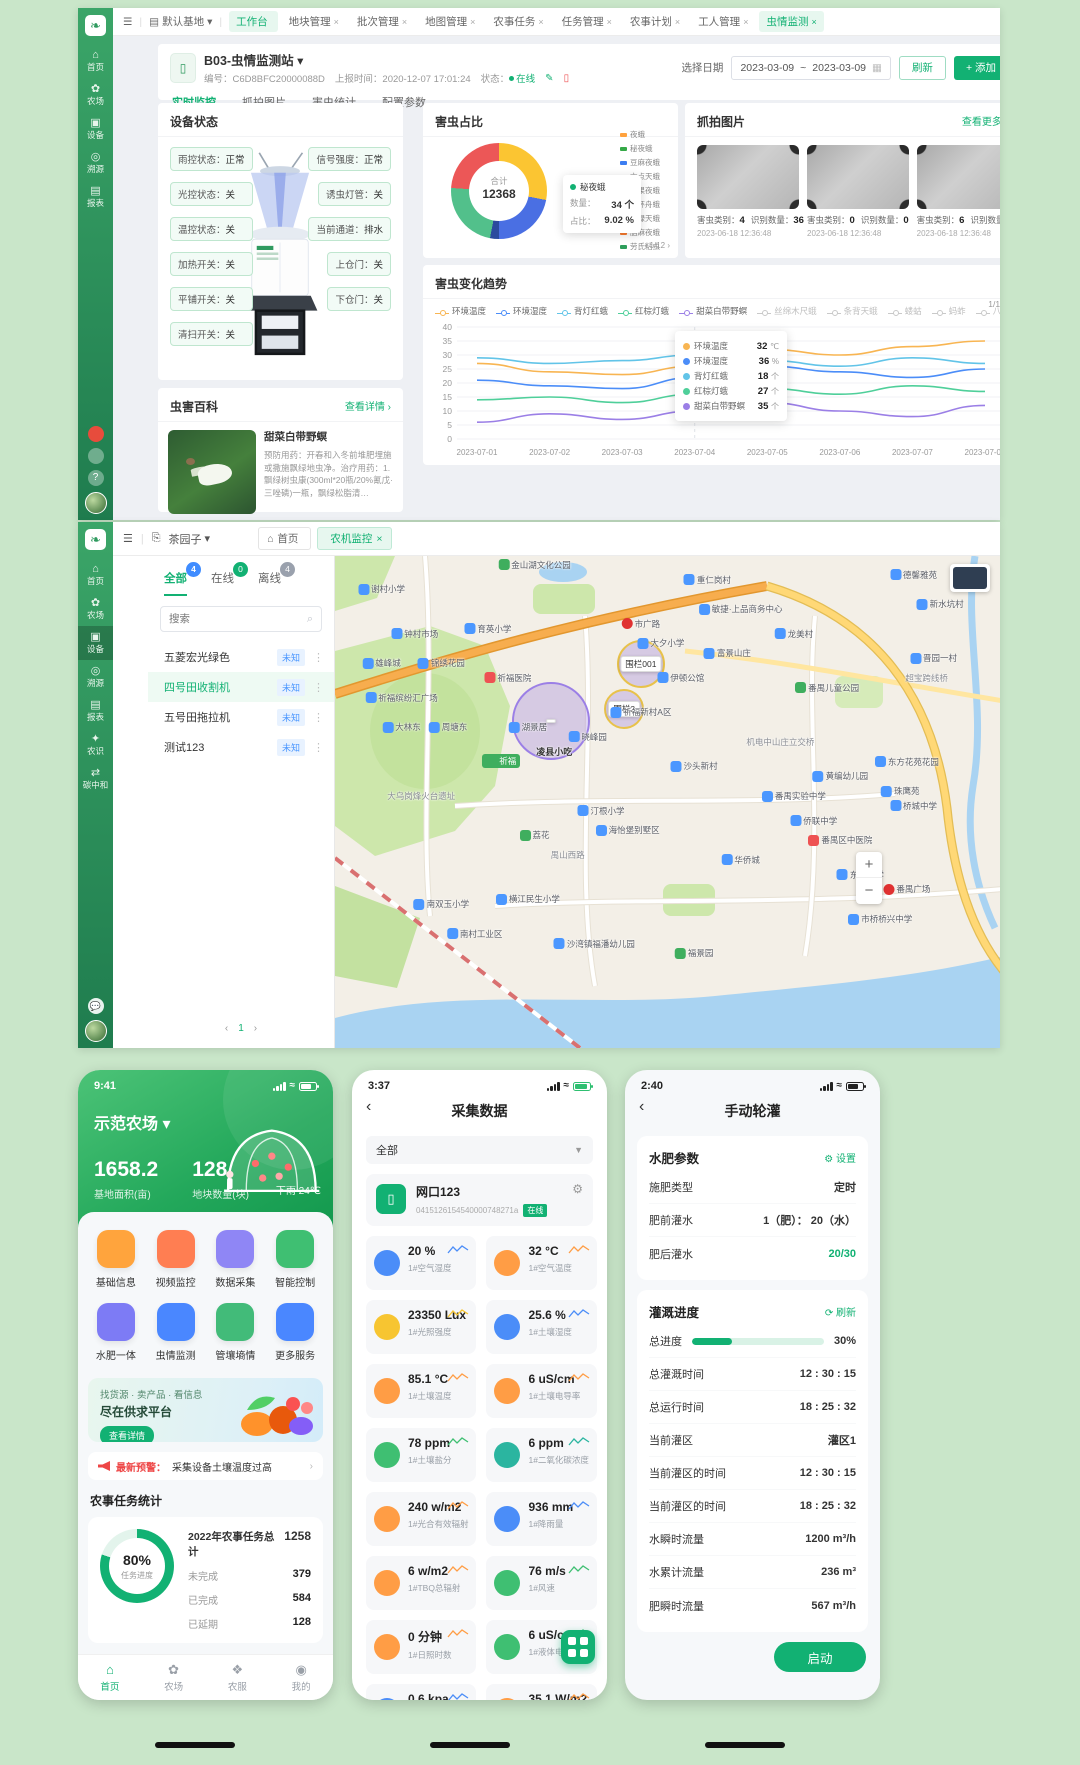 This screenshot has width=1080, height=1765. What do you see at coordinates (254, 61) in the screenshot?
I see `device-title: B03-虫情监测站 ▾` at bounding box center [254, 61].